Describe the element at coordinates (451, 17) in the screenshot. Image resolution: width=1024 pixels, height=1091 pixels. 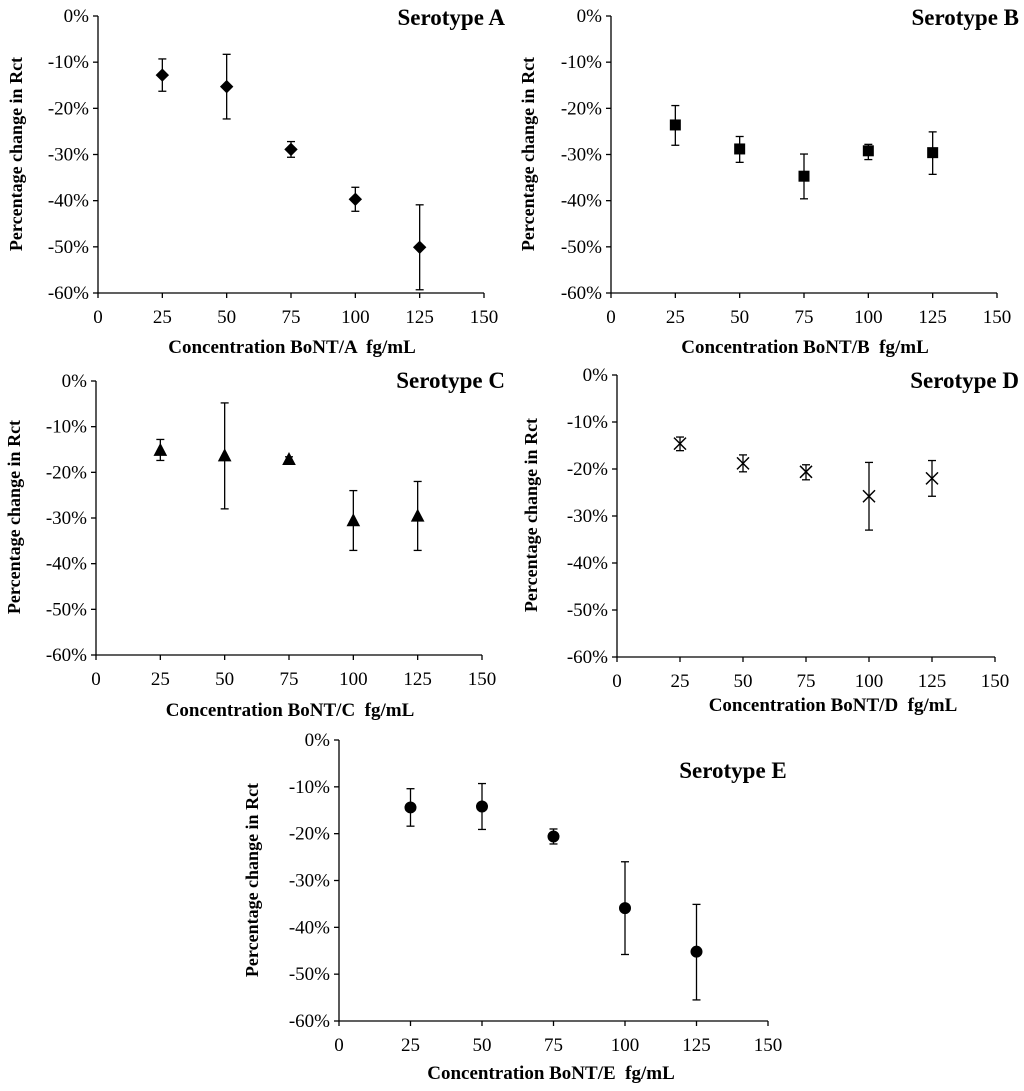
I see `chart-title: Serotype A` at that location.